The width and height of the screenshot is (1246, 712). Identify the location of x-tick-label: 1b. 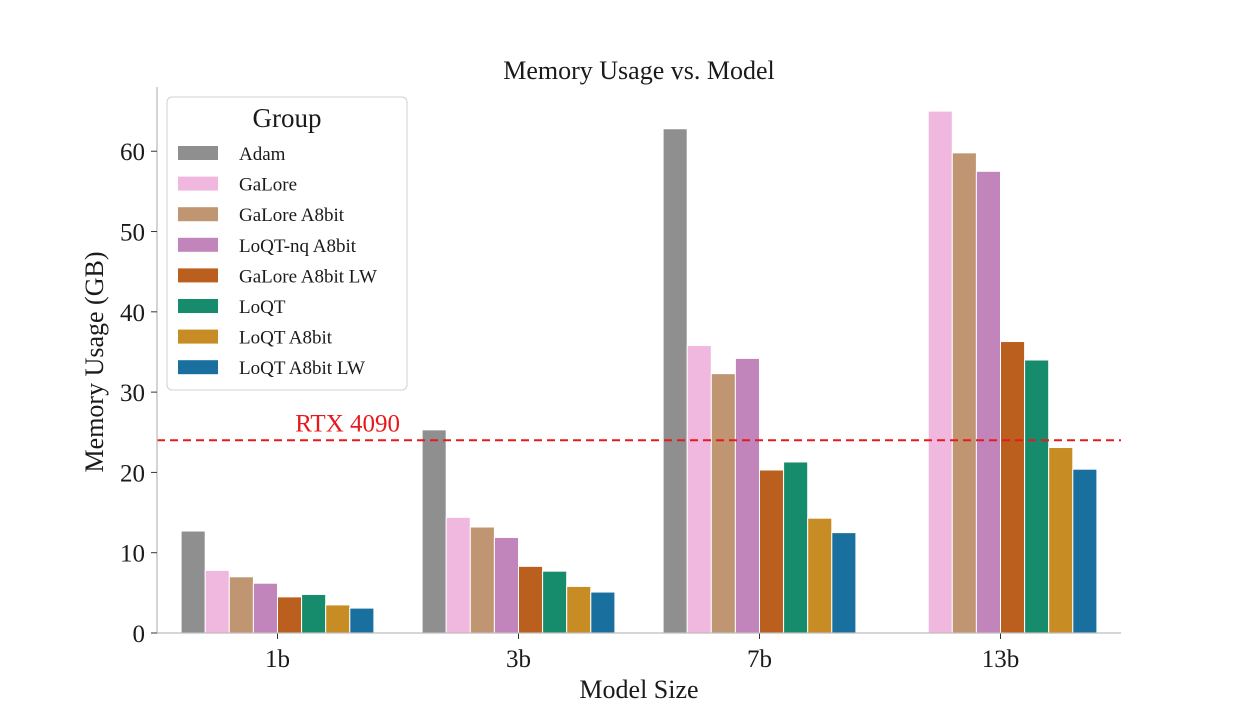
(277, 659).